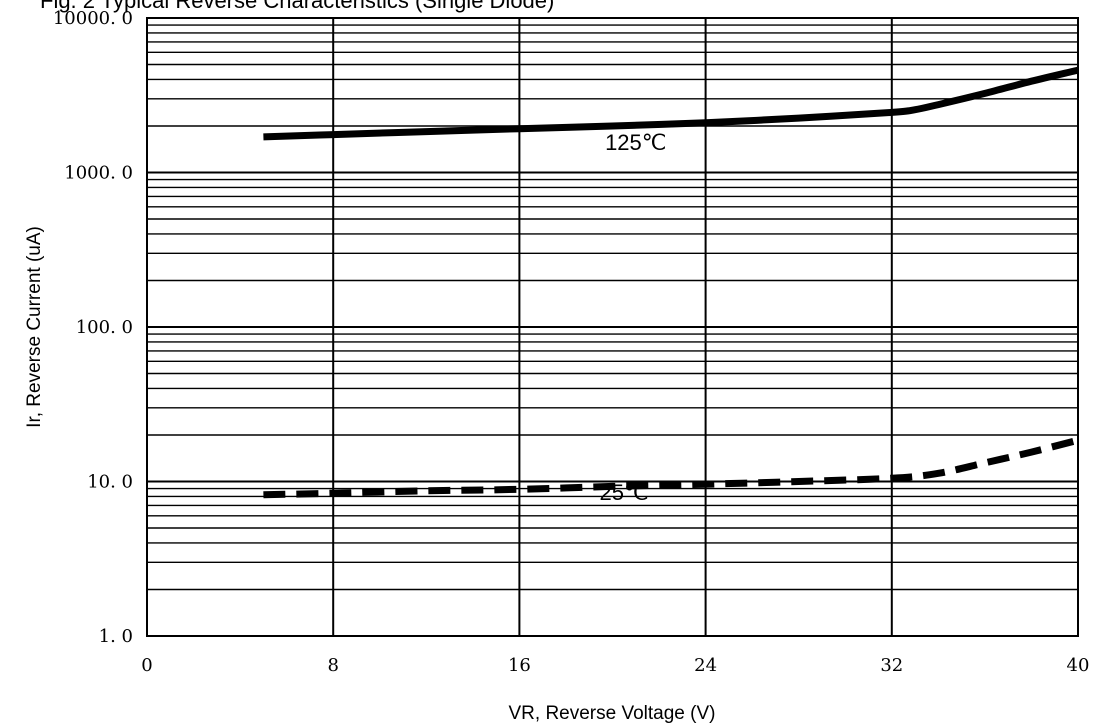 The image size is (1095, 728). Describe the element at coordinates (110, 482) in the screenshot. I see `y-tick-label: 10. 0` at that location.